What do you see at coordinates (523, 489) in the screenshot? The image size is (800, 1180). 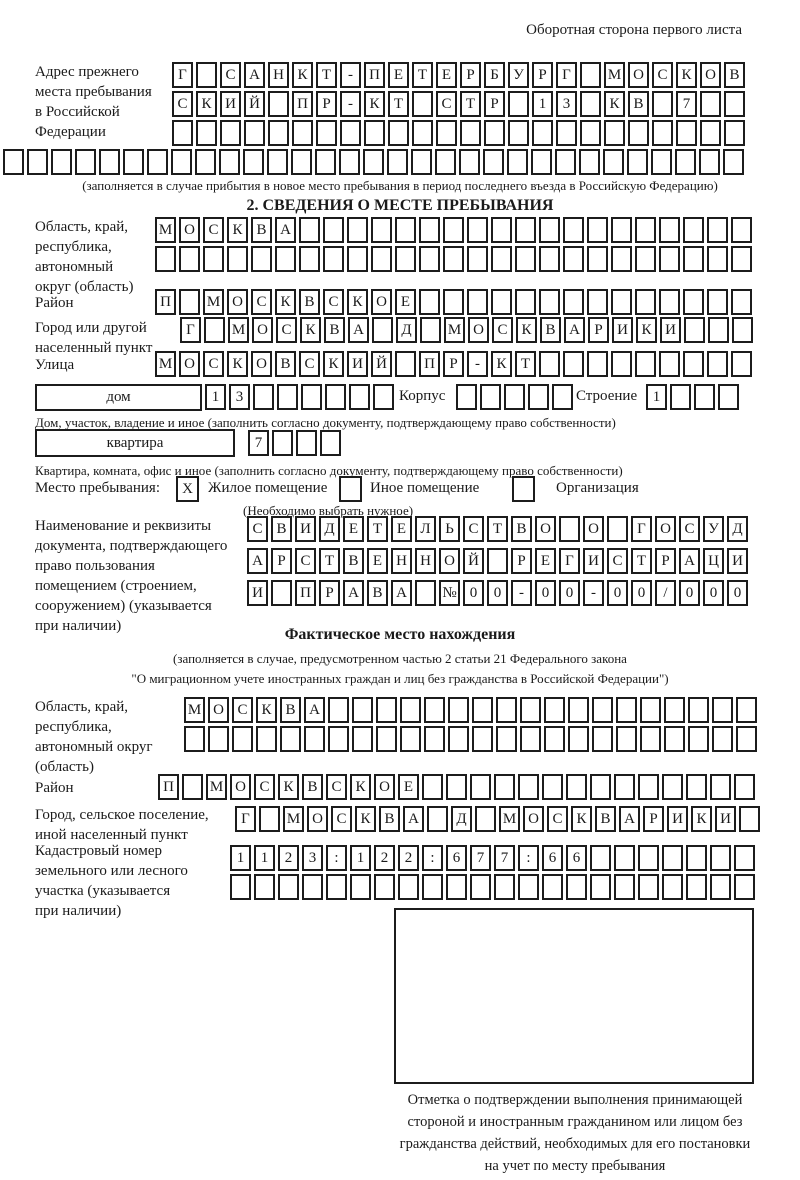 I see `checkbox-organization` at bounding box center [523, 489].